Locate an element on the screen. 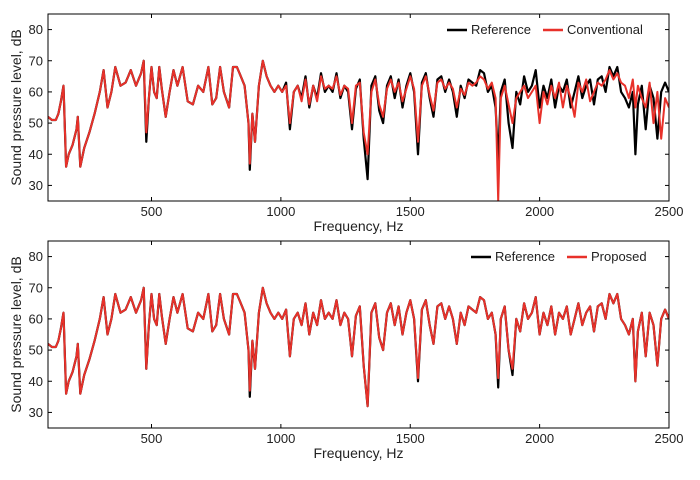  legend-label: Proposed is located at coordinates (619, 256).